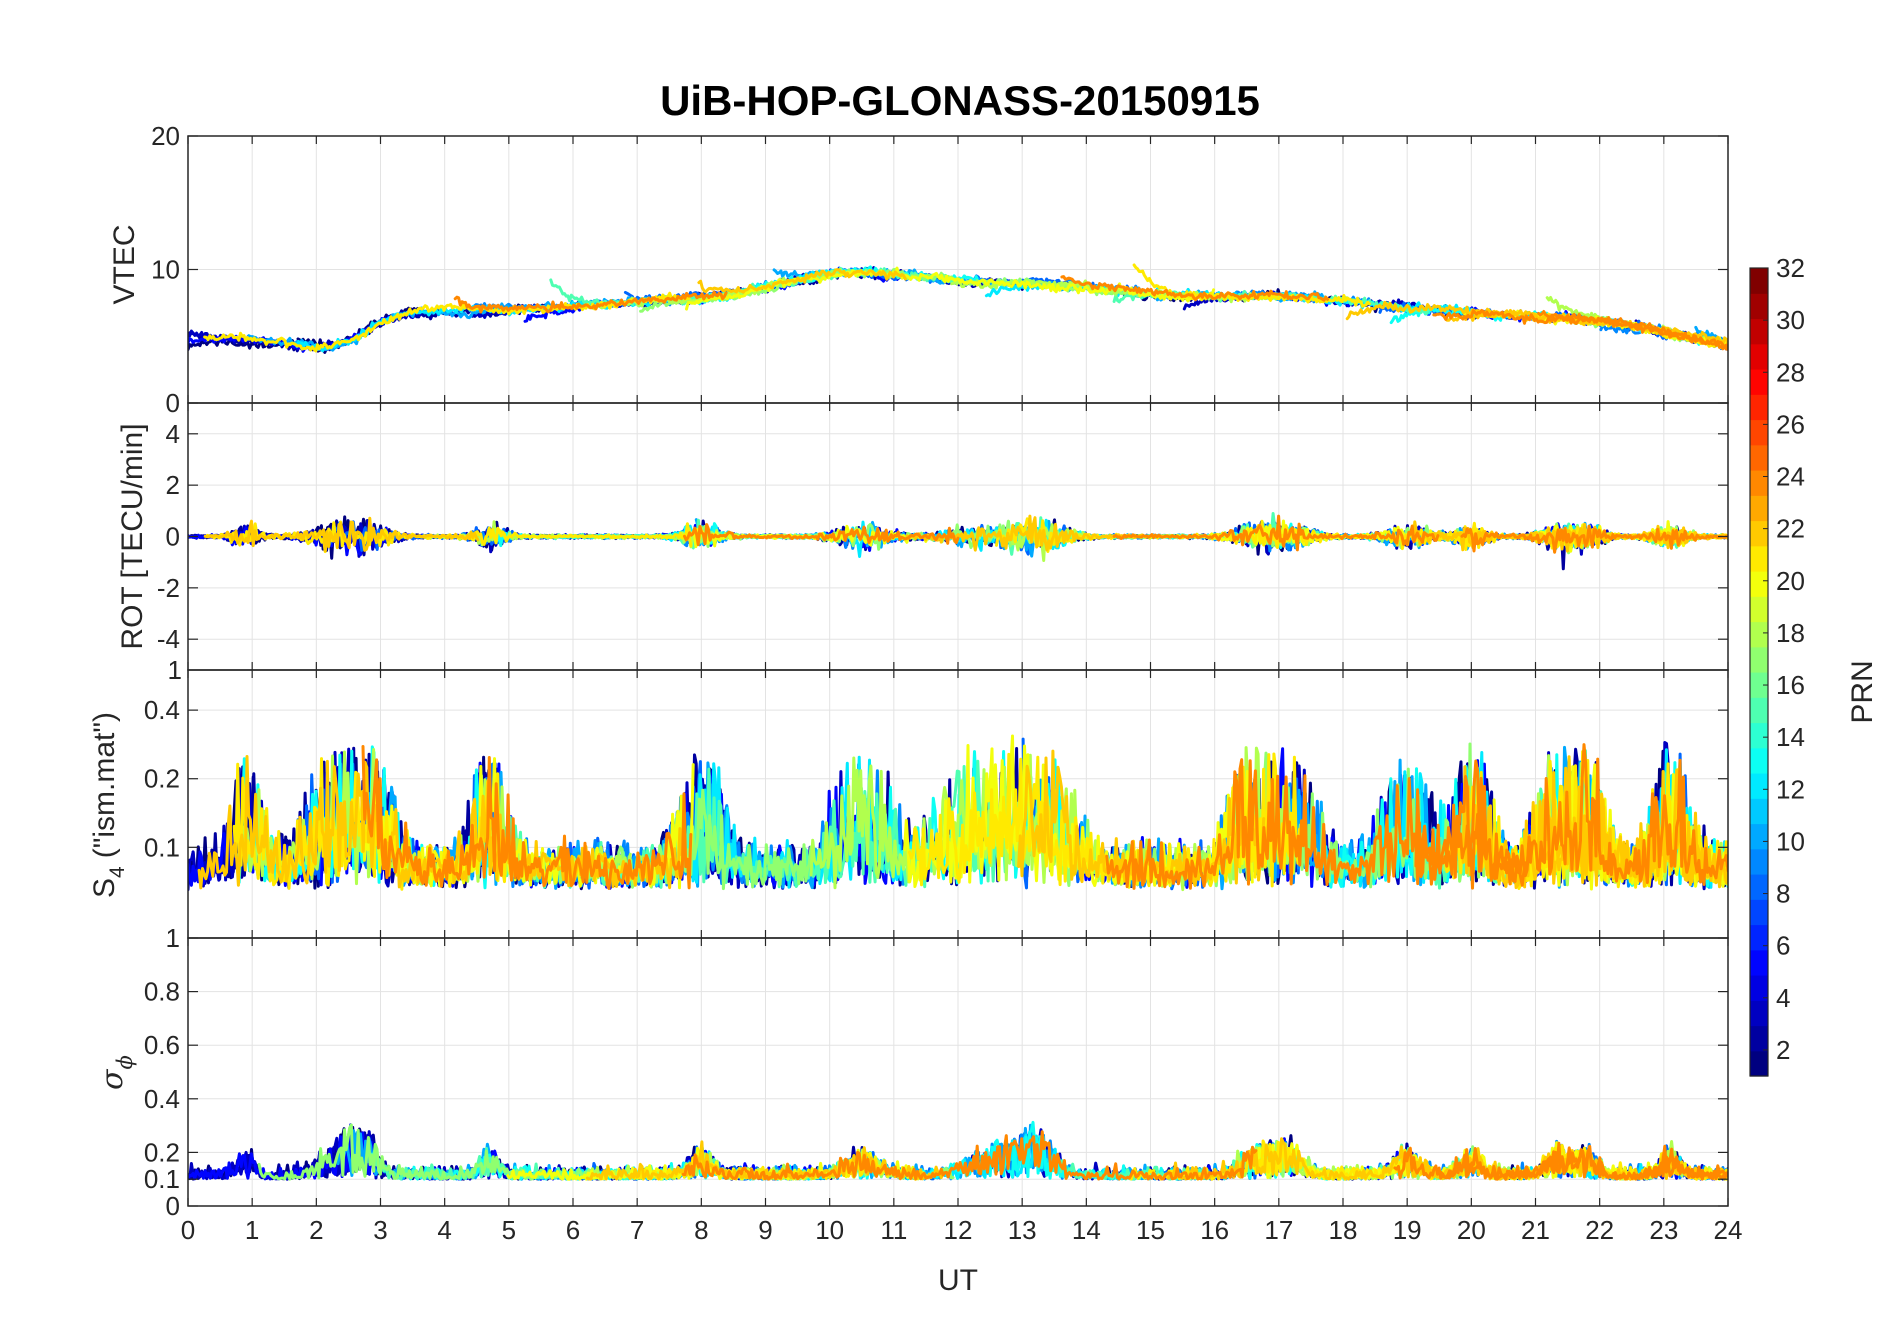 The height and width of the screenshot is (1330, 1902). What do you see at coordinates (1790, 424) in the screenshot?
I see `colorbar-tick-label: 26` at bounding box center [1790, 424].